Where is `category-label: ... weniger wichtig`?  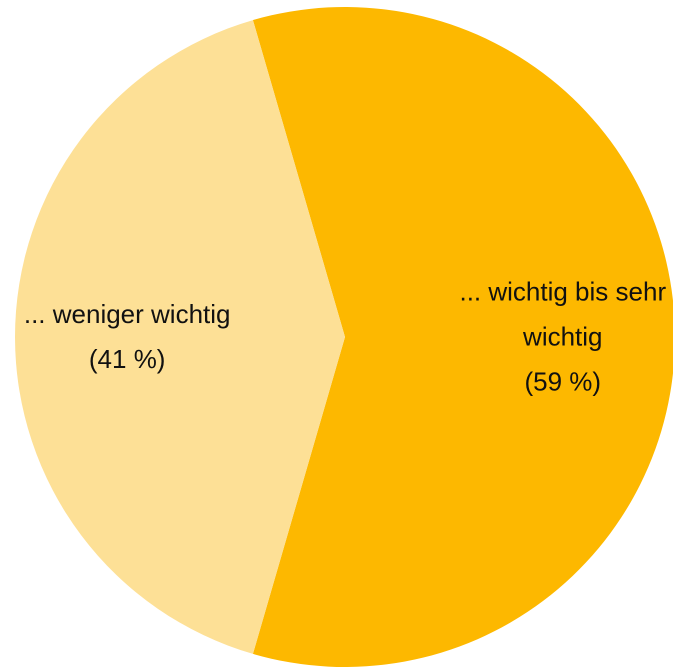 category-label: ... weniger wichtig is located at coordinates (127, 314).